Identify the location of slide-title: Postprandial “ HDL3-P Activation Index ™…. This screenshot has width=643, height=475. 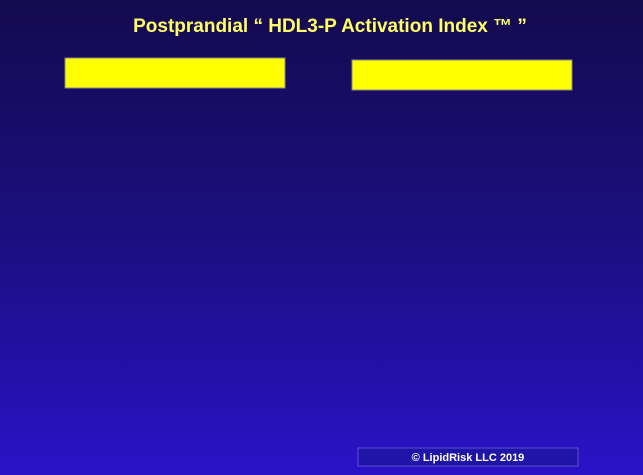
(330, 26).